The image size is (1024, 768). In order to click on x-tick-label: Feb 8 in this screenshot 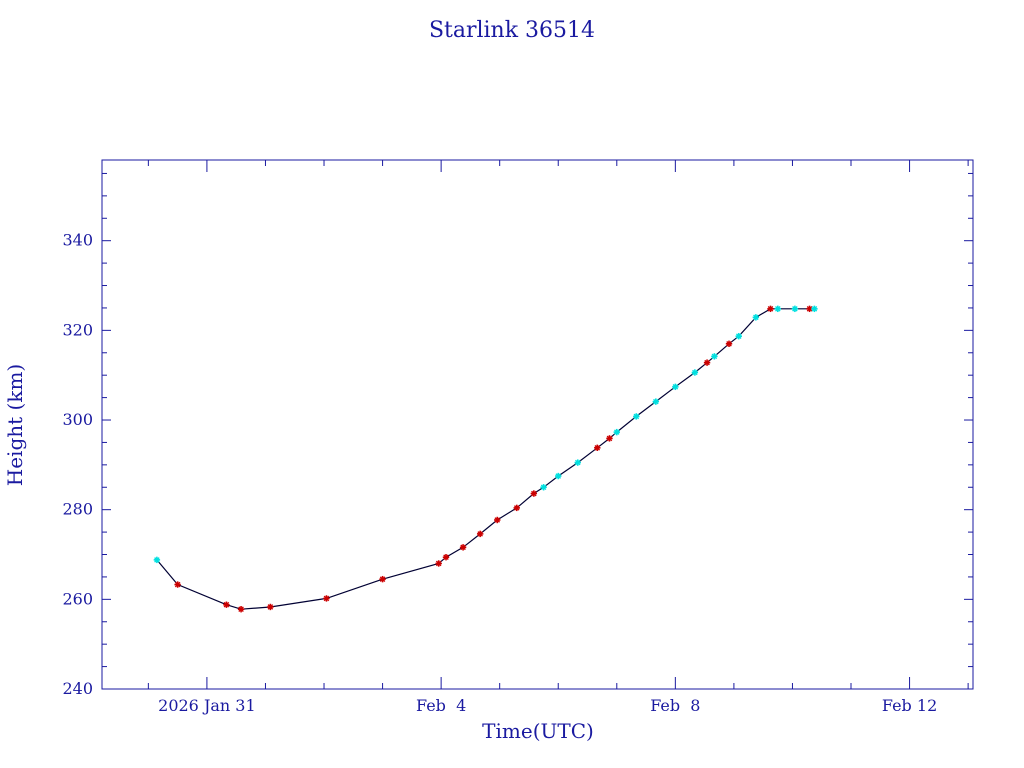, I will do `click(675, 705)`.